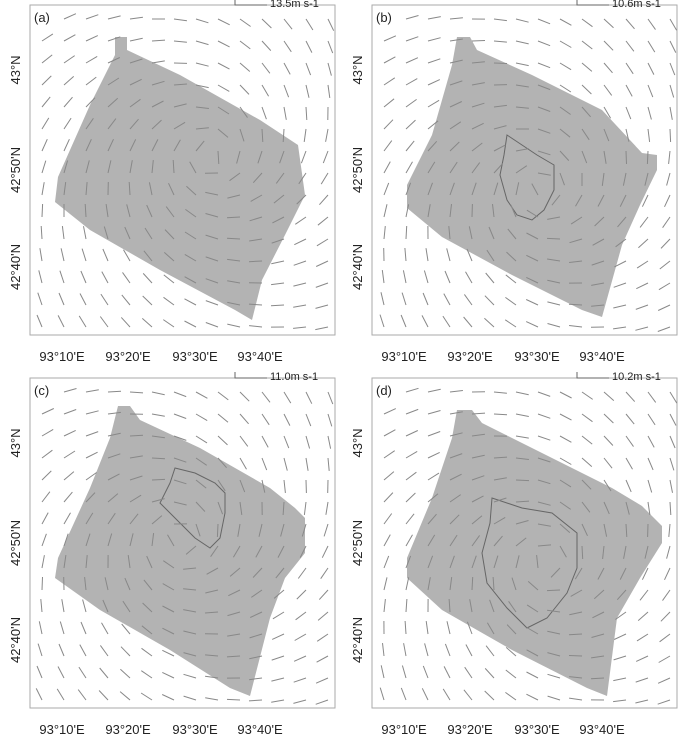  Describe the element at coordinates (592, 3) in the screenshot. I see `reference-vector` at that location.